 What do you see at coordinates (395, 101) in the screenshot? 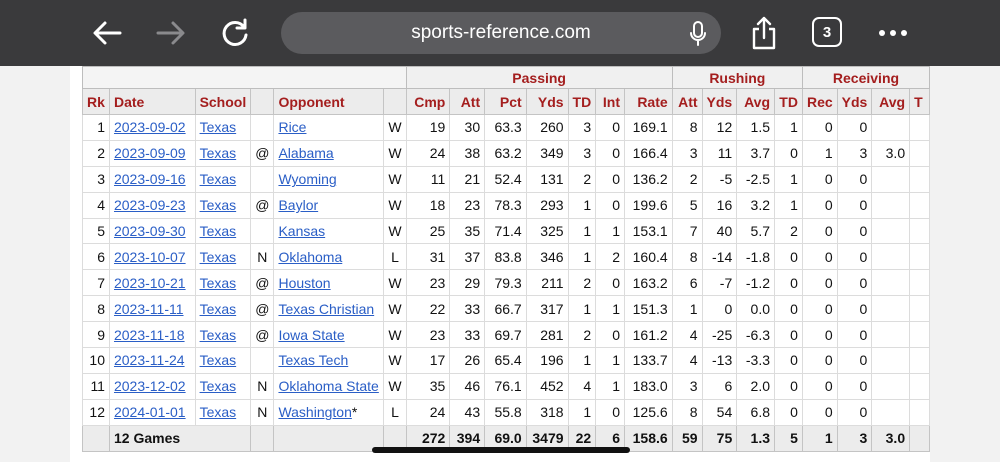
I see `col-result` at bounding box center [395, 101].